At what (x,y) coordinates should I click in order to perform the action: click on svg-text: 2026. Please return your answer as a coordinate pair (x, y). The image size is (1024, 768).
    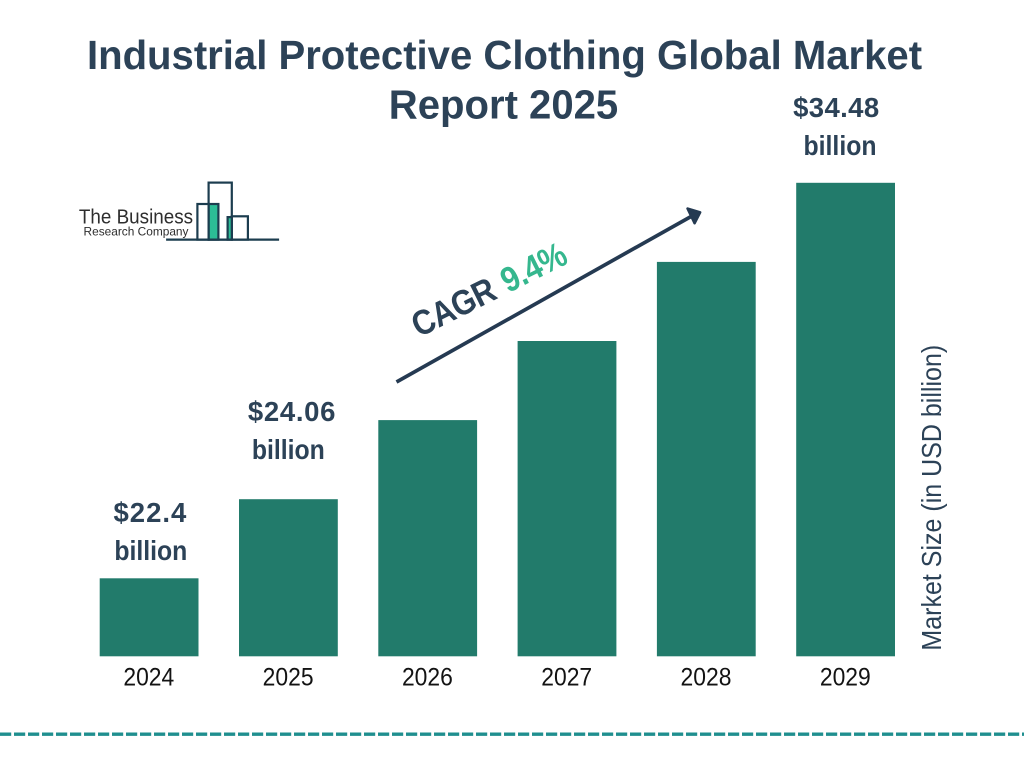
    Looking at the image, I should click on (427, 678).